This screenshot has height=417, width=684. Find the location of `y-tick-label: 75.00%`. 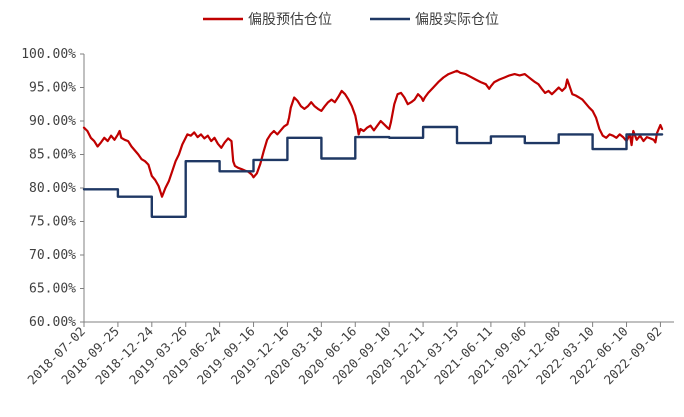

y-tick-label: 75.00% is located at coordinates (52, 222).